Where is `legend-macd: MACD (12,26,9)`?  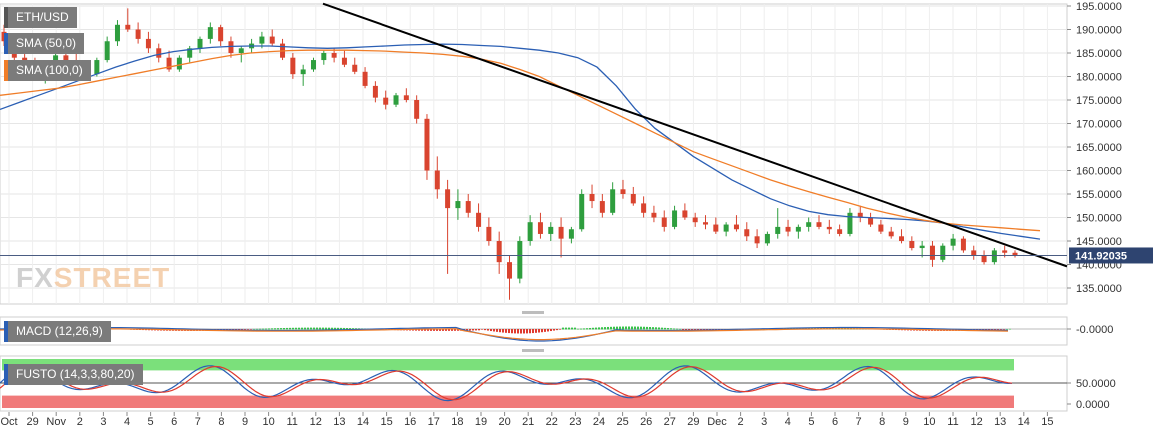
legend-macd: MACD (12,26,9) is located at coordinates (57, 331).